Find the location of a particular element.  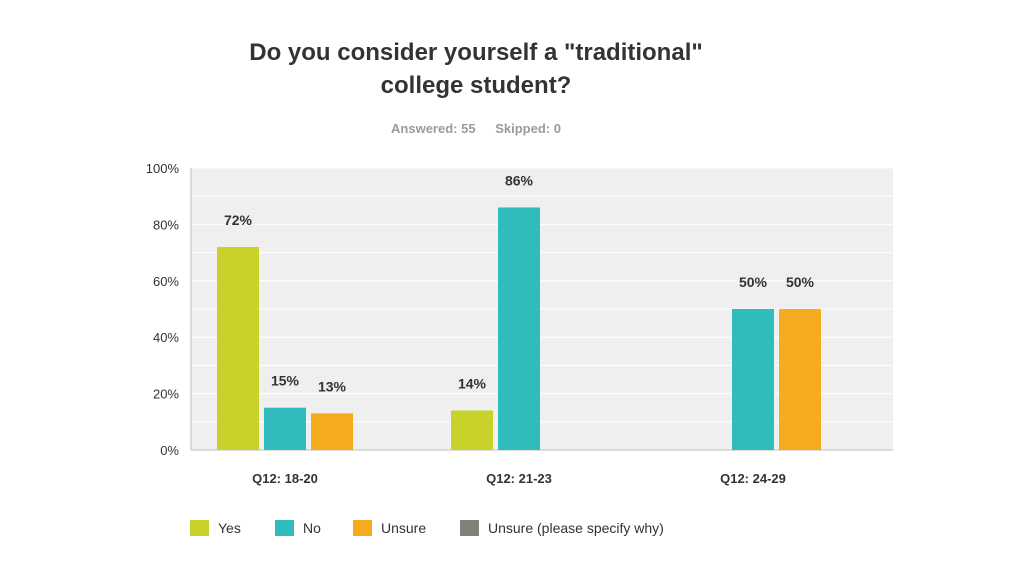

data-label: 15% is located at coordinates (285, 381).